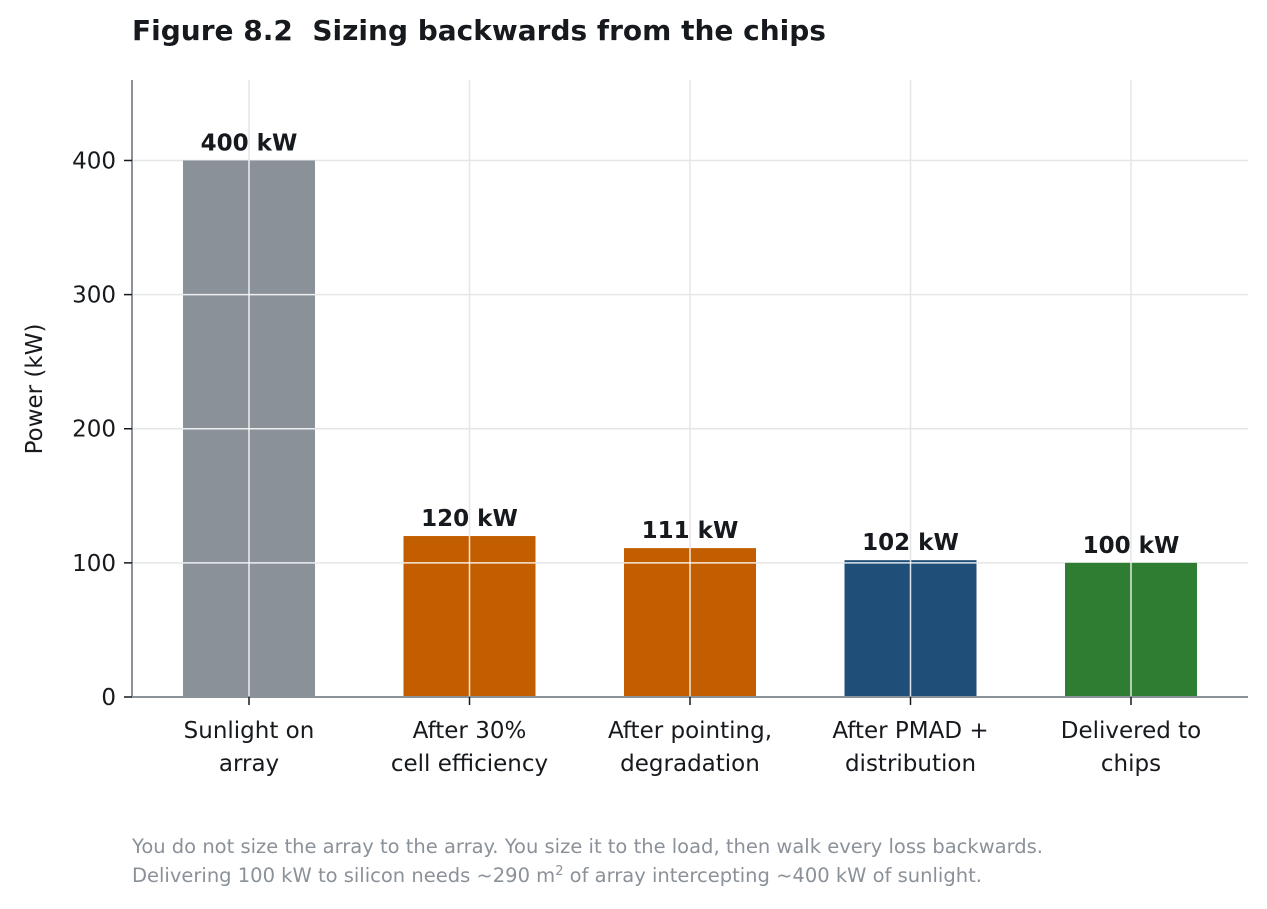  I want to click on x-tick-label-0: Sunlight on array, so click(249, 747).